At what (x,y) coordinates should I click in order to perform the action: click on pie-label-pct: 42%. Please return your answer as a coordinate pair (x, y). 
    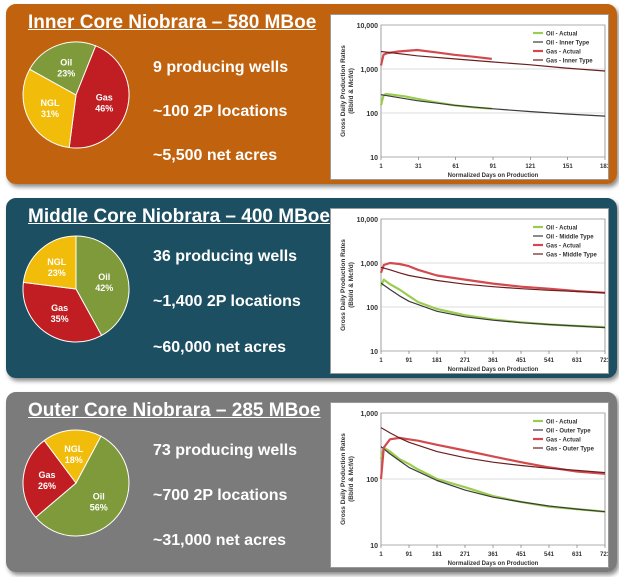
    Looking at the image, I should click on (104, 288).